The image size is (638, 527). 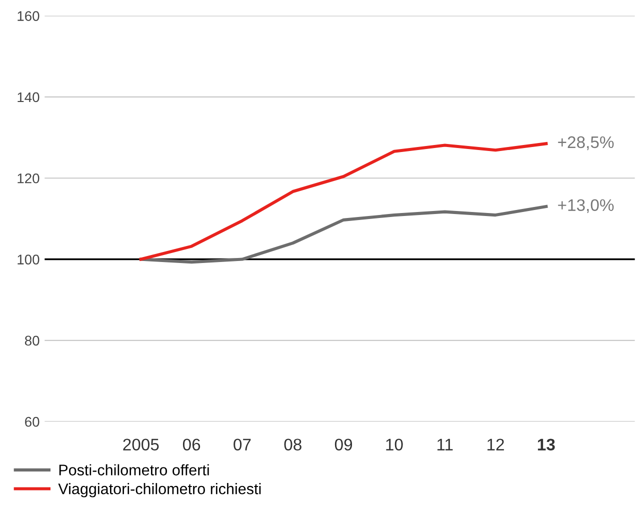 I want to click on y-tick-label: 160, so click(x=29, y=16).